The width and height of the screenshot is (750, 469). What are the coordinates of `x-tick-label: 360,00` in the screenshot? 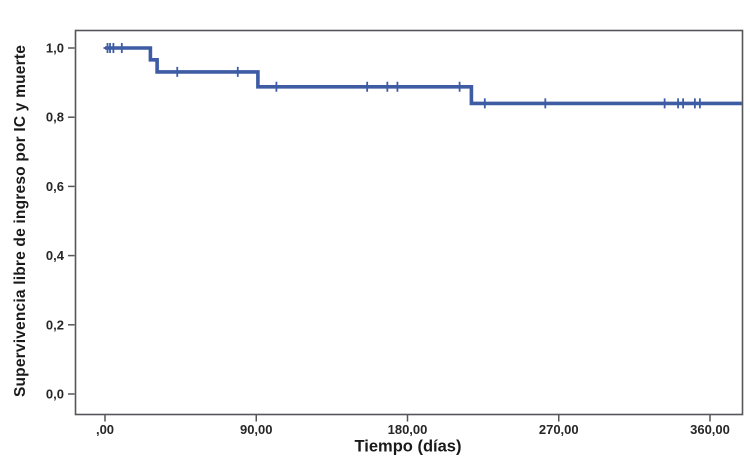 It's located at (710, 429).